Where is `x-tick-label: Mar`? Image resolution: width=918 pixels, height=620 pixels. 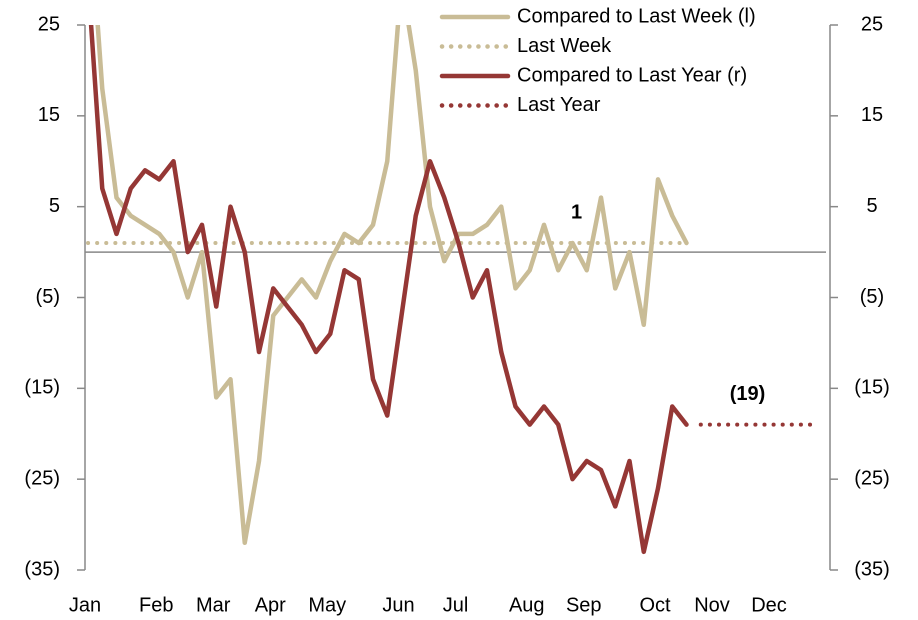
x-tick-label: Mar is located at coordinates (213, 605).